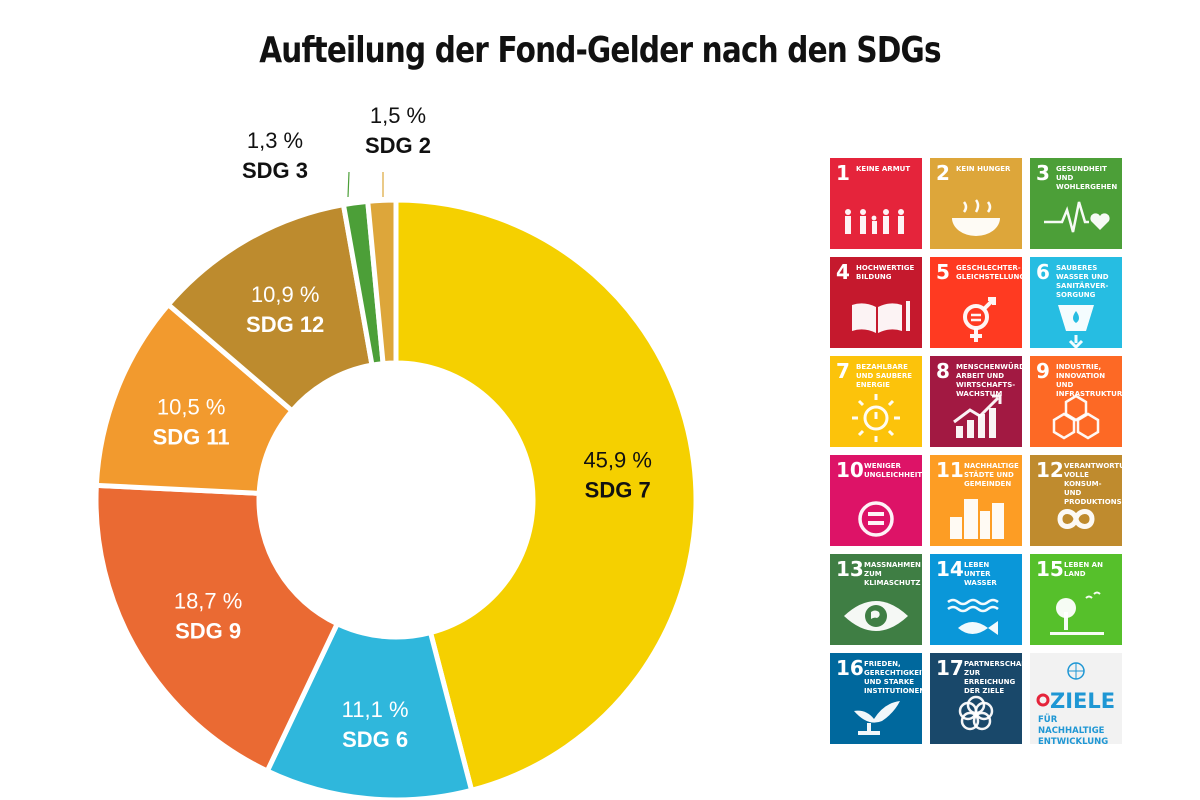 The height and width of the screenshot is (800, 1200). What do you see at coordinates (208, 630) in the screenshot?
I see `slice-sdg-label: SDG 9` at bounding box center [208, 630].